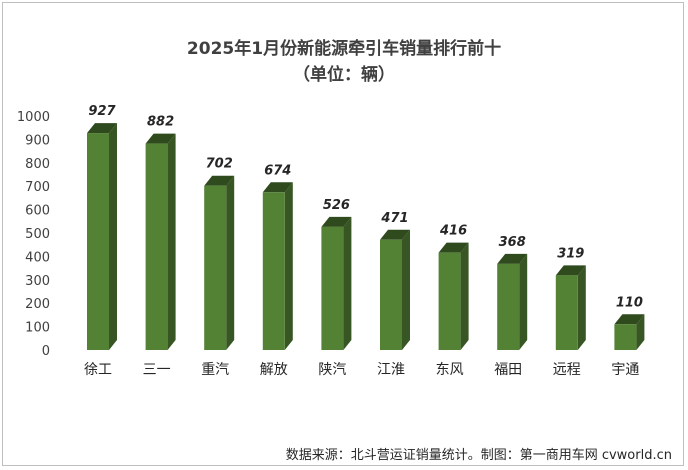 The image size is (688, 470). Describe the element at coordinates (478, 455) in the screenshot. I see `data-source-note: 数据来源：北斗营运证销量统计。制图：第一商用车网 cvworld.cn` at that location.